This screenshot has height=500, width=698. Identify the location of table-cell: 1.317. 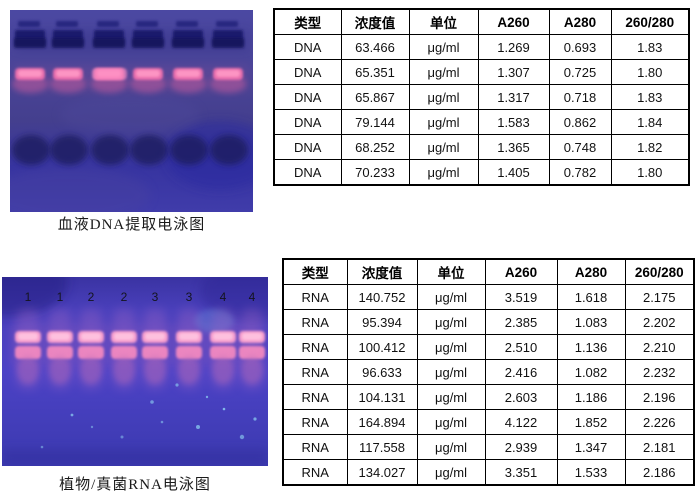
(513, 97).